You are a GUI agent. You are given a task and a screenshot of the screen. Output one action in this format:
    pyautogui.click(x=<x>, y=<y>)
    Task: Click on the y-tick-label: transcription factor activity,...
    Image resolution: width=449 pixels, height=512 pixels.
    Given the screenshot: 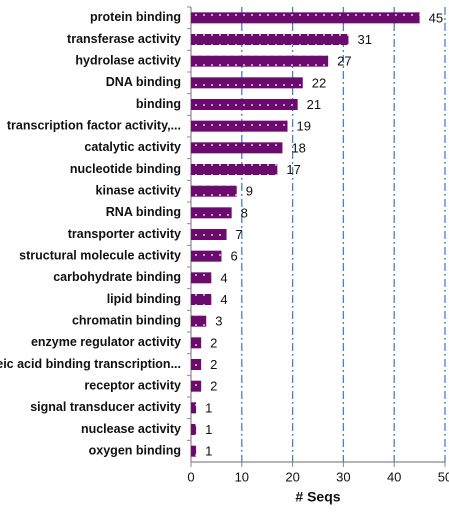 What is the action you would take?
    pyautogui.click(x=94, y=125)
    